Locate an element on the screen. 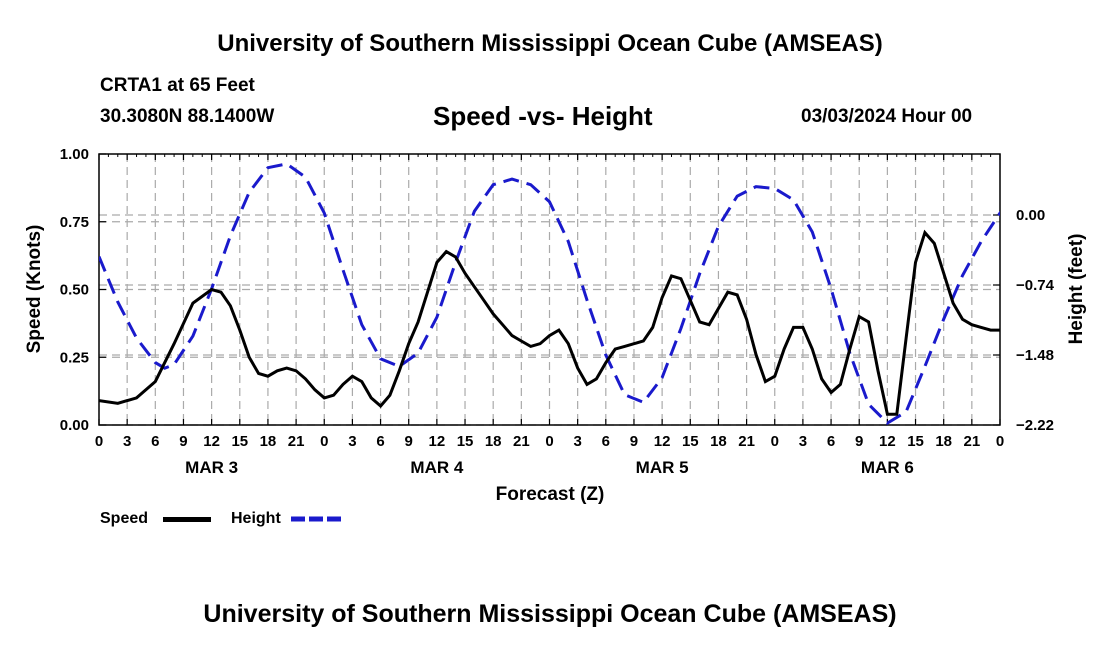 The width and height of the screenshot is (1100, 650). y-tick-label: 0.75 is located at coordinates (74, 222).